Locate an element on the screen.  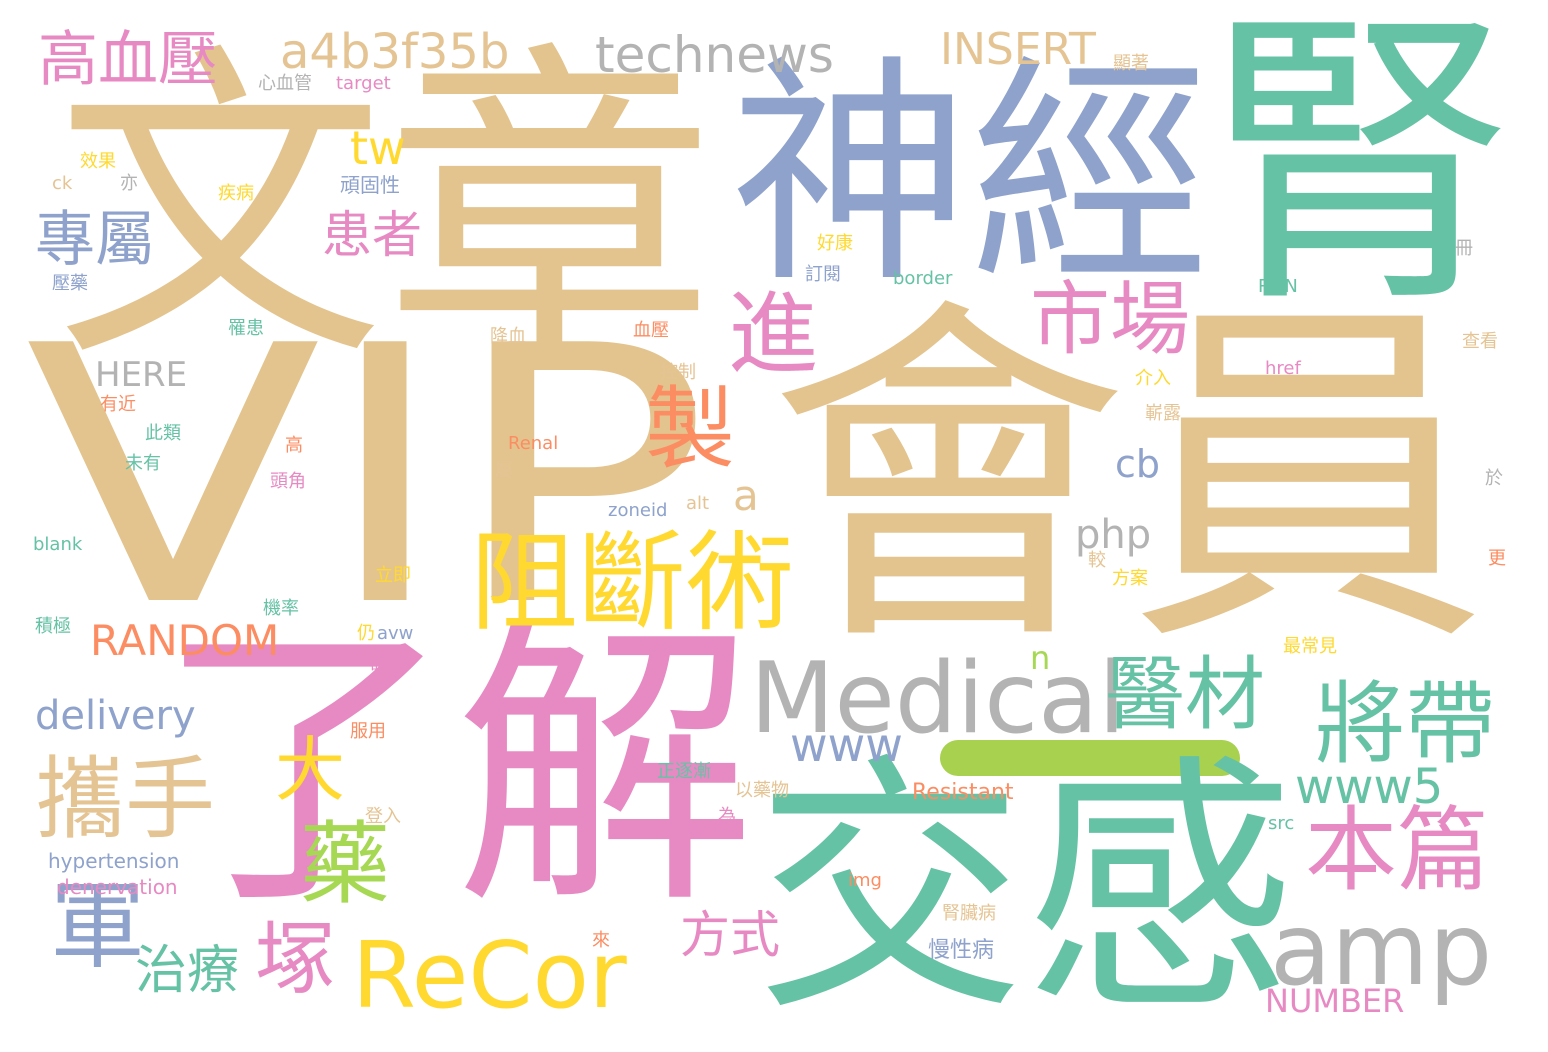
word-haokang: 好康 is located at coordinates (835, 243).